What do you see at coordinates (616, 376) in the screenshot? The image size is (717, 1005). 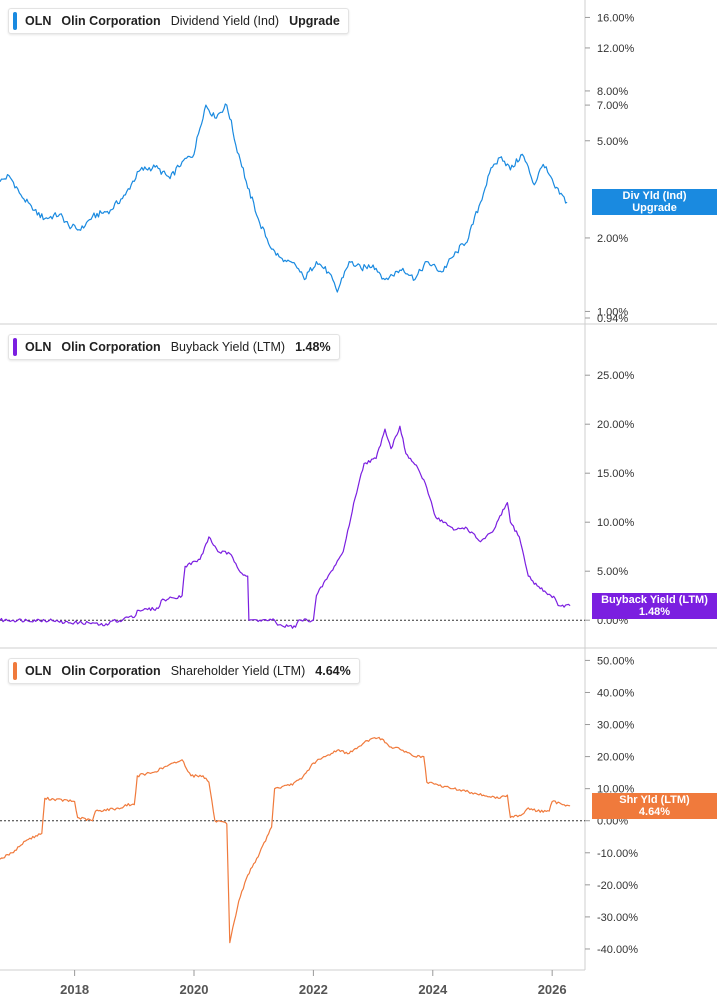 I see `y-tick-label: 25.00%` at bounding box center [616, 376].